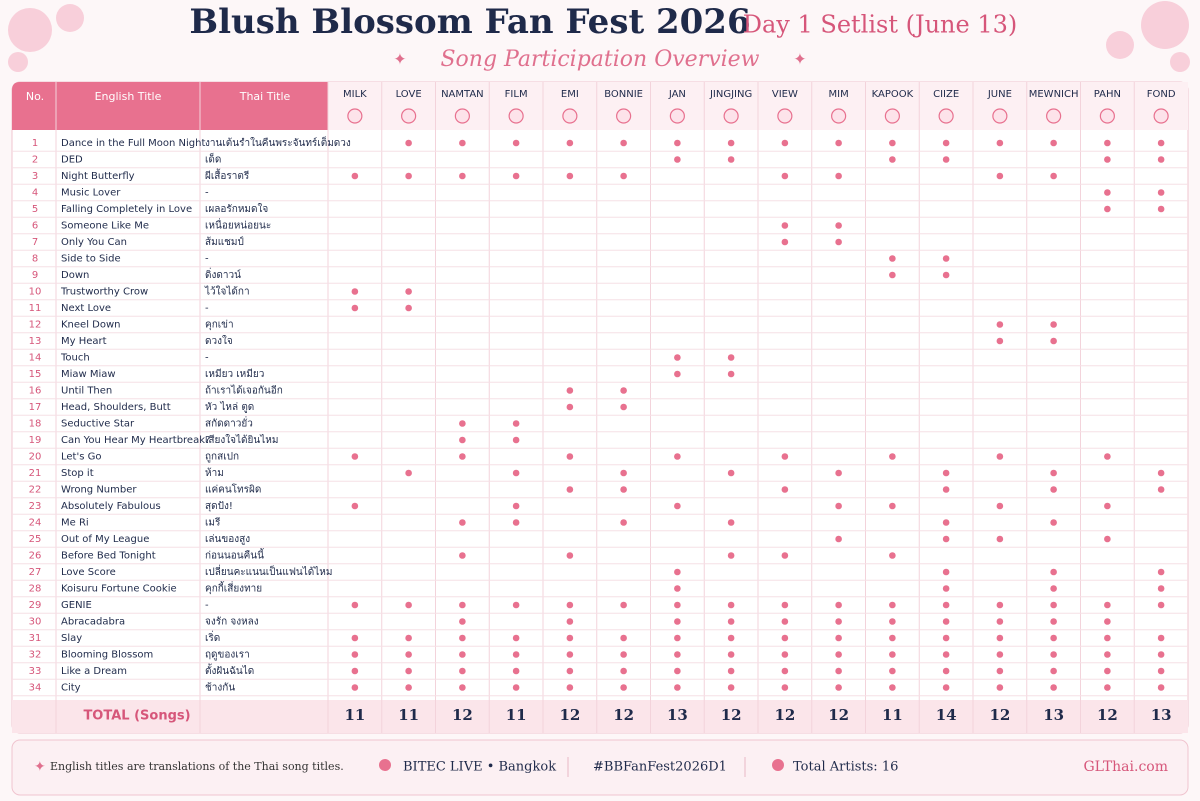 The image size is (1200, 801). I want to click on thai-title: ช้างกัน, so click(220, 688).